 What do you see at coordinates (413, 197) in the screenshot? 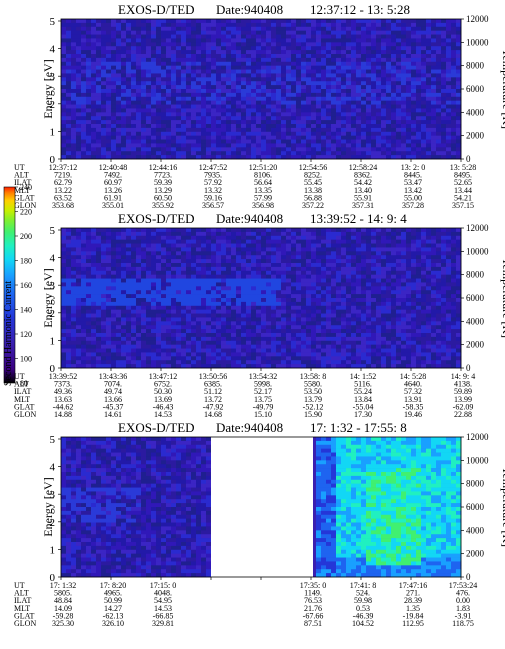
I see `table-cell: 55.00` at bounding box center [413, 197].